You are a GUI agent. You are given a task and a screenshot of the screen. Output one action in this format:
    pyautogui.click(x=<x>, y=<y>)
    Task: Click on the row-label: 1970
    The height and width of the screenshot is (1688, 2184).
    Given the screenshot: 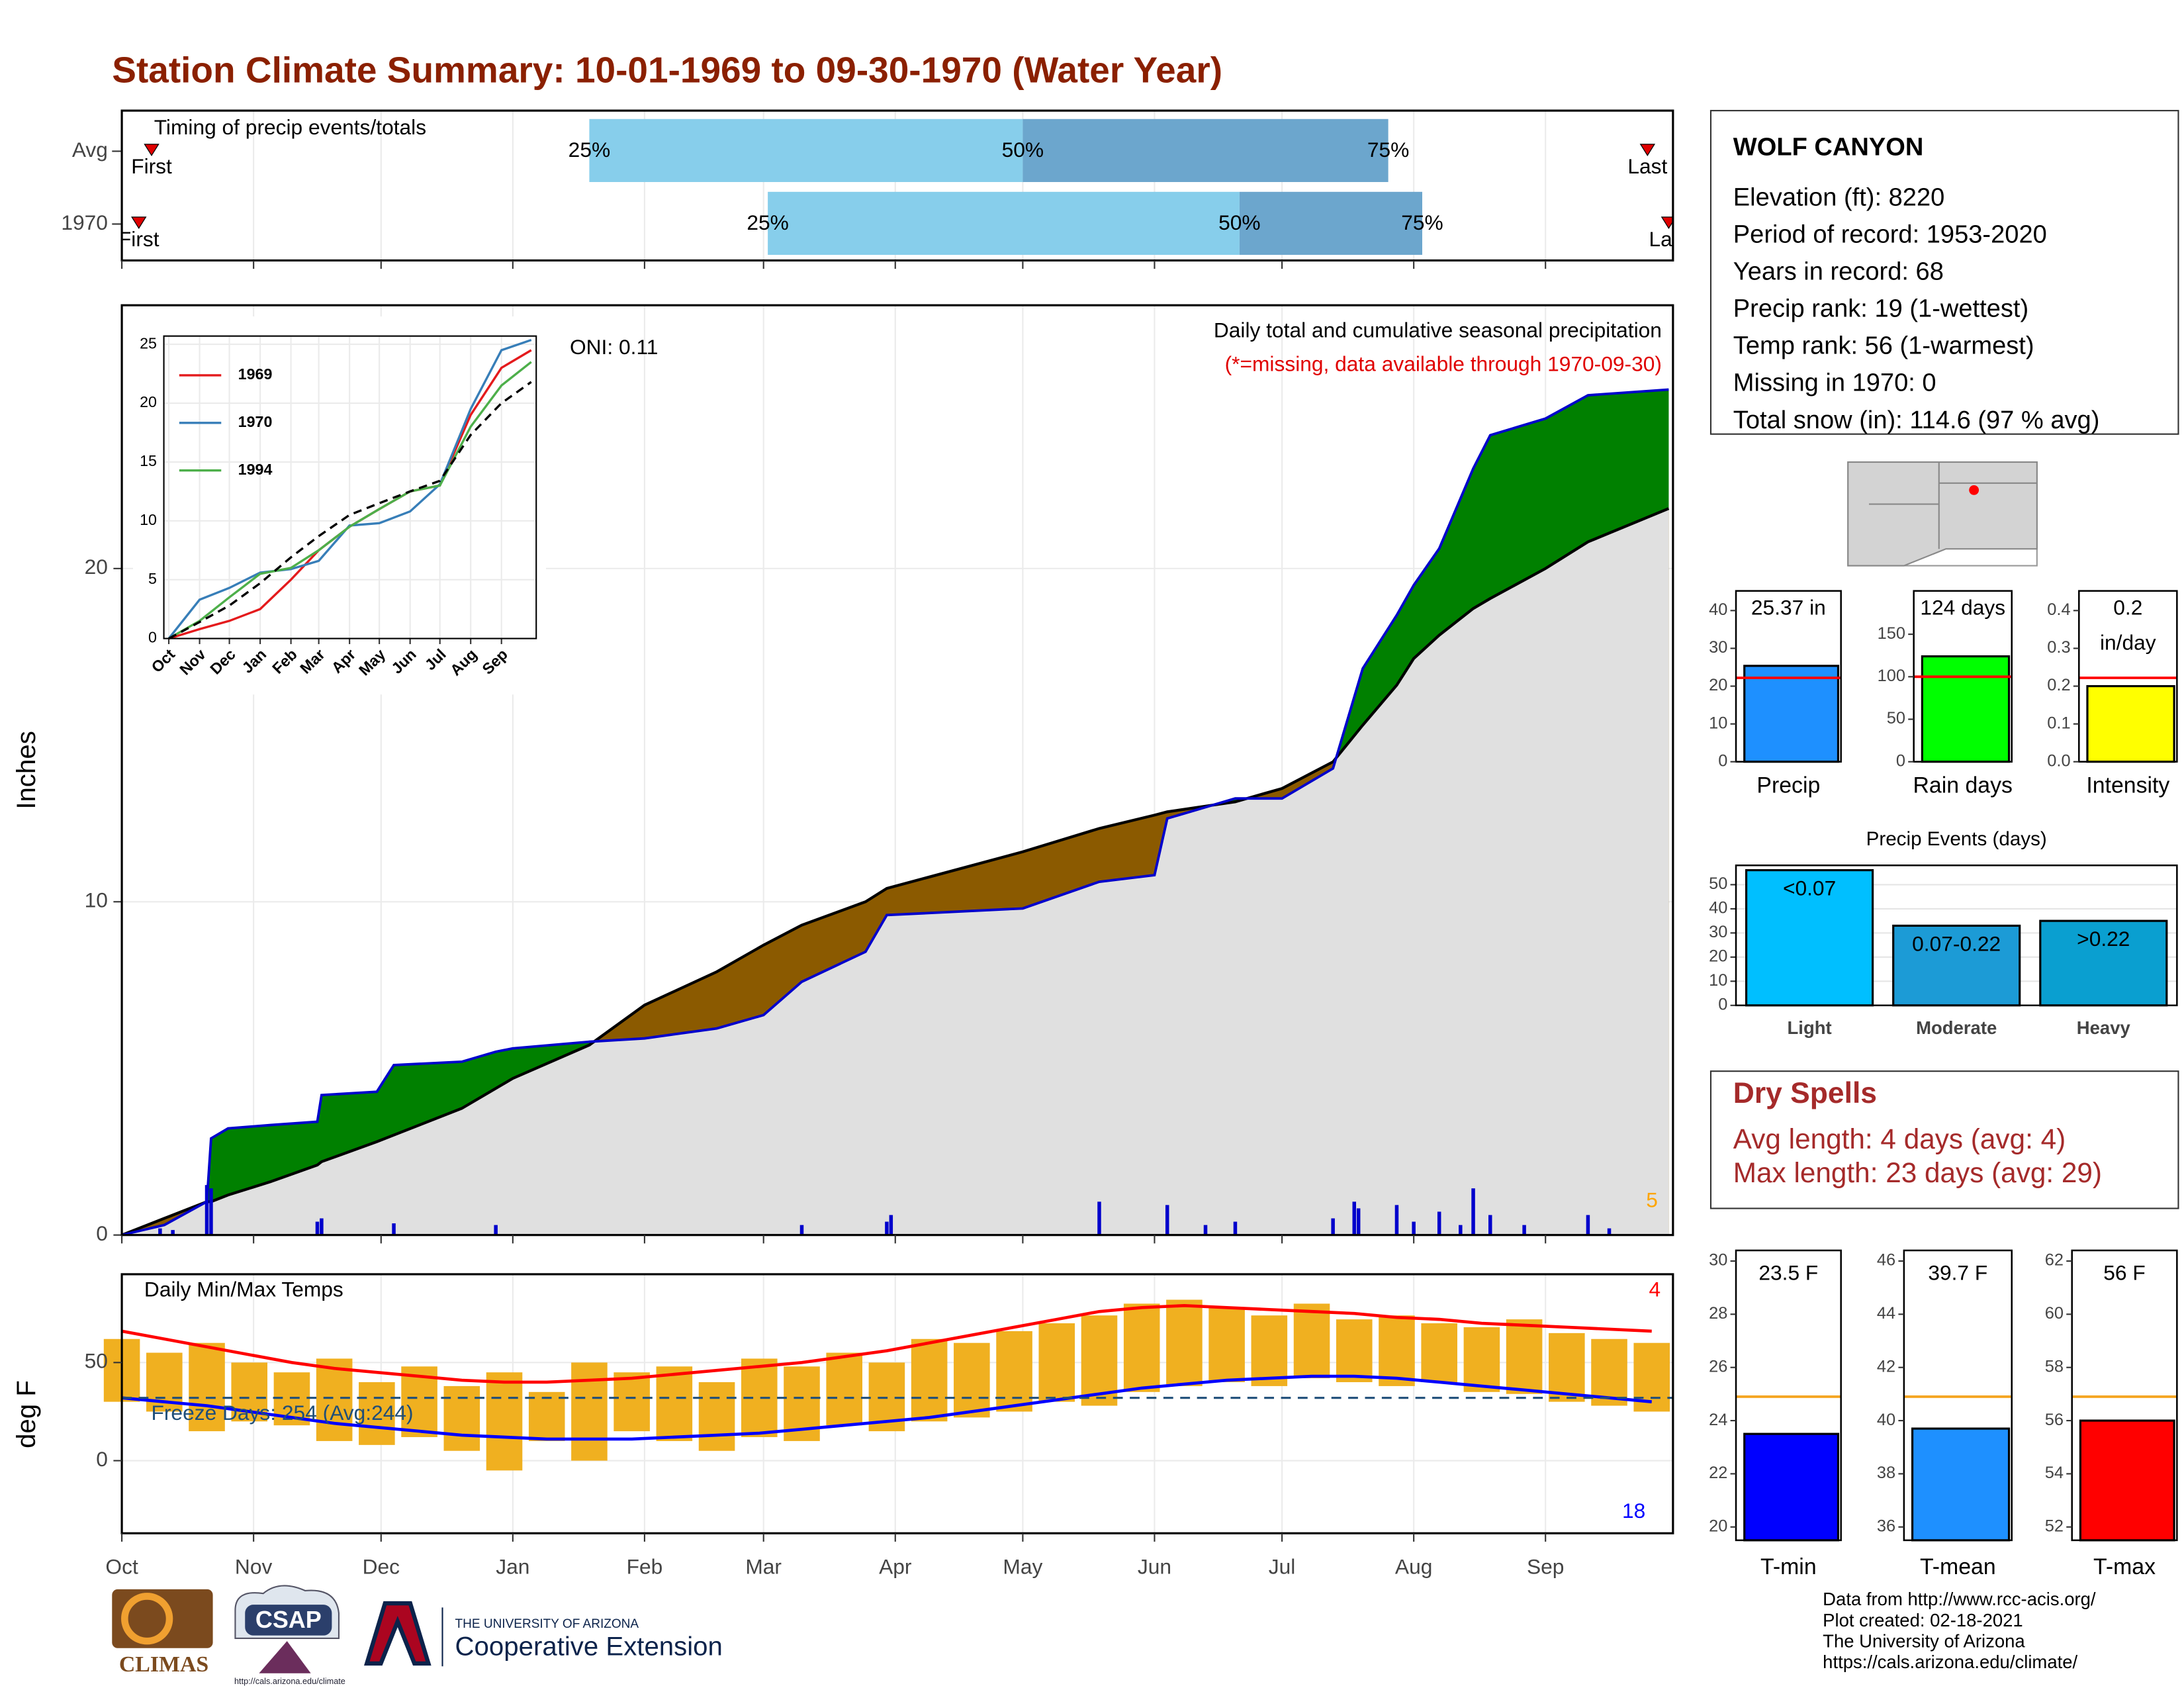 What is the action you would take?
    pyautogui.click(x=84, y=222)
    